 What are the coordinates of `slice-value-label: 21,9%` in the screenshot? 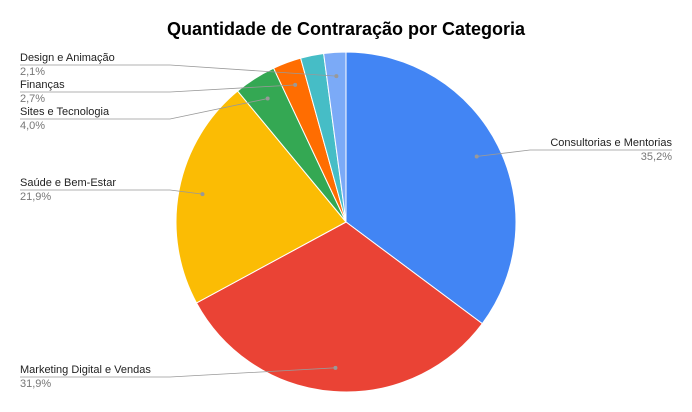 It's located at (35, 197).